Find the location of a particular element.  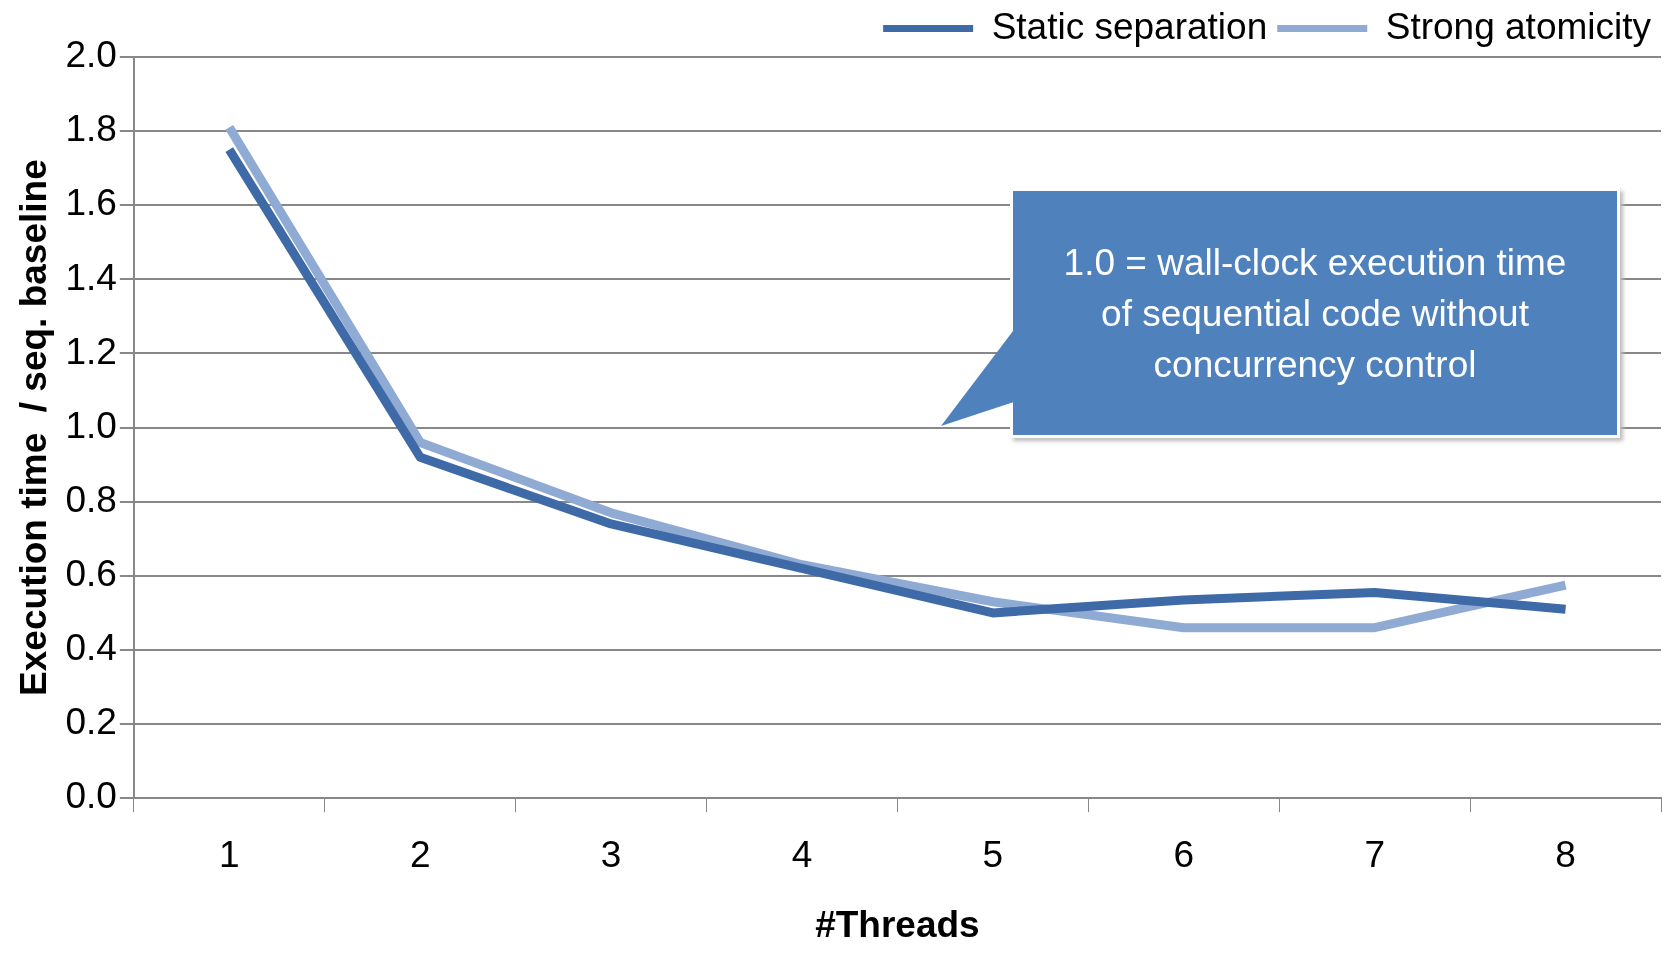

y-tick-label: 0.4 is located at coordinates (91, 648).